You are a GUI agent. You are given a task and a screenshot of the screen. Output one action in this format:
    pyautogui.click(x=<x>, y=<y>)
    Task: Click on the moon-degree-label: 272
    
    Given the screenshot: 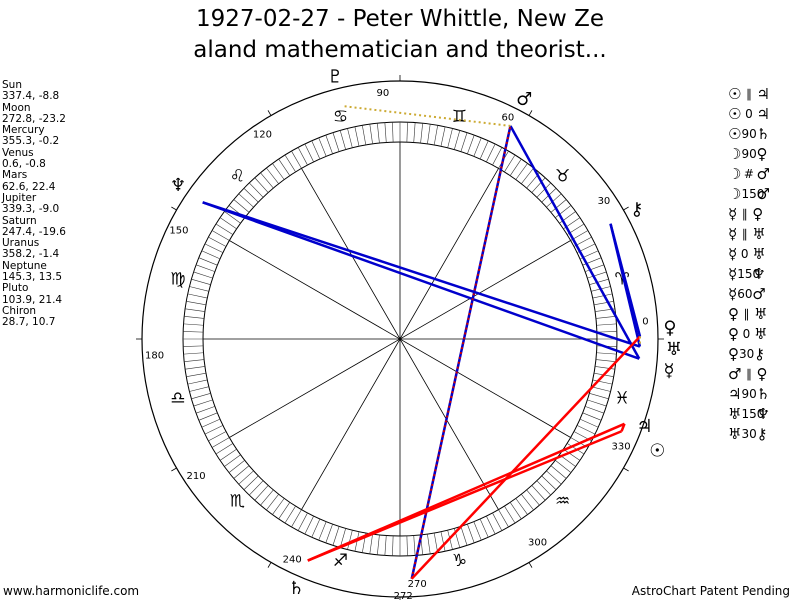 What is the action you would take?
    pyautogui.click(x=403, y=595)
    